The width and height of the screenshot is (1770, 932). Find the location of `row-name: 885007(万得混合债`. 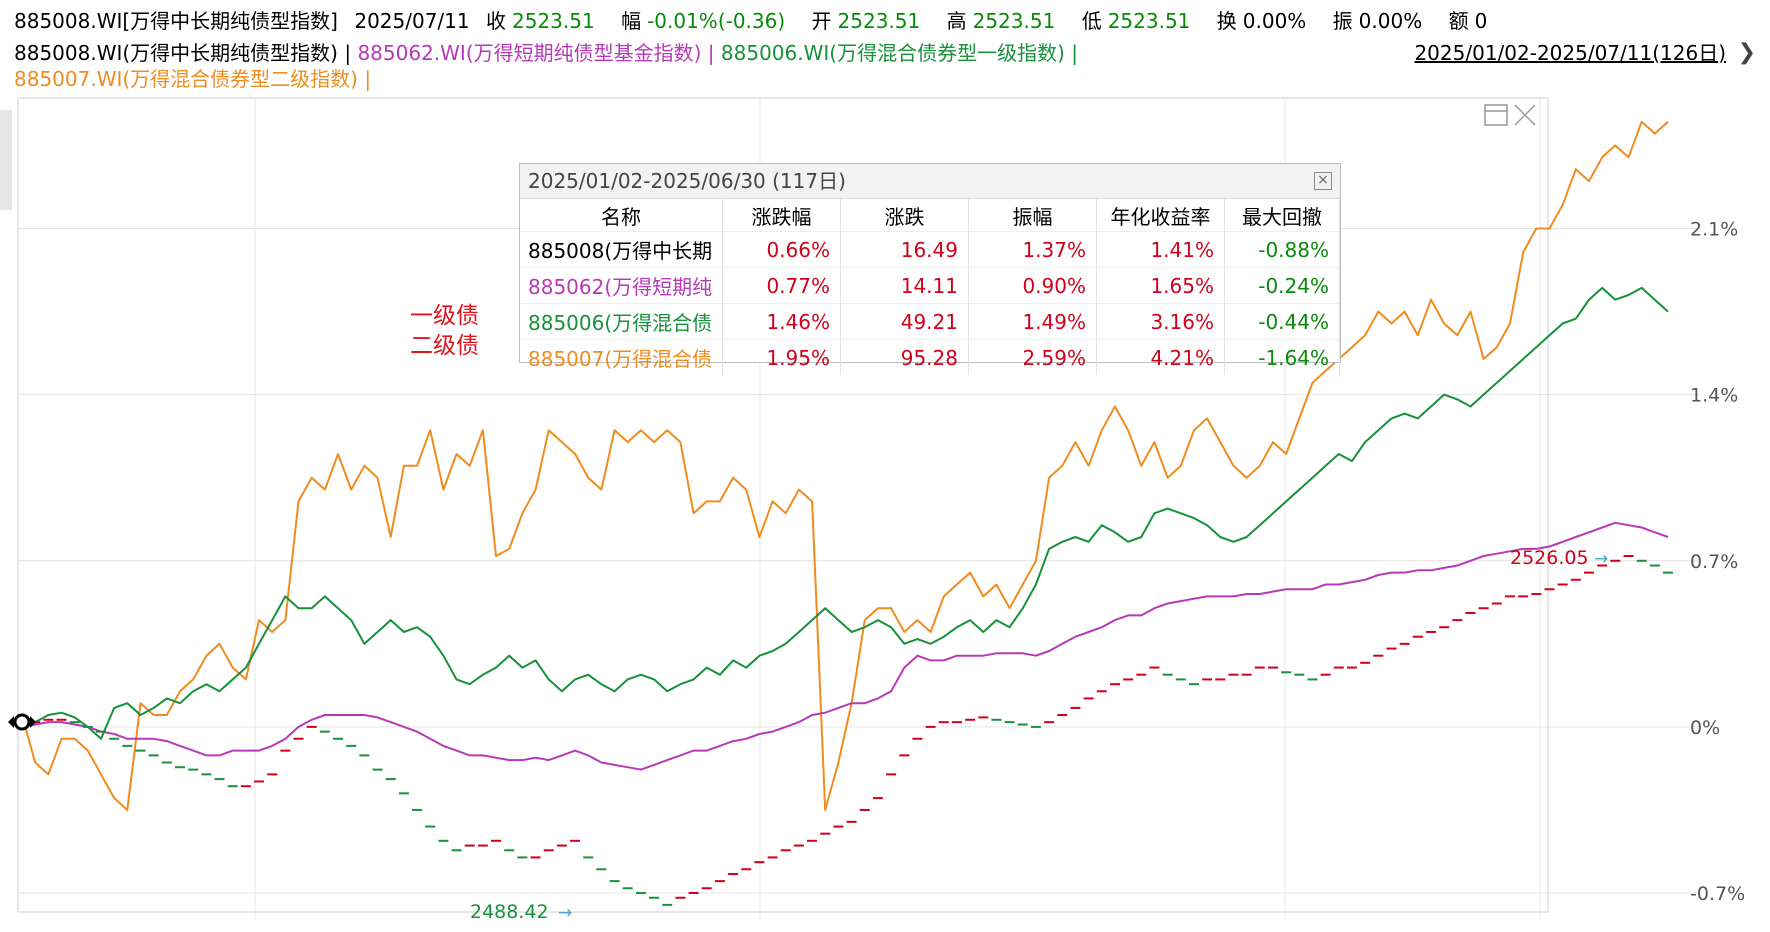

row-name: 885007(万得混合债 is located at coordinates (621, 357).